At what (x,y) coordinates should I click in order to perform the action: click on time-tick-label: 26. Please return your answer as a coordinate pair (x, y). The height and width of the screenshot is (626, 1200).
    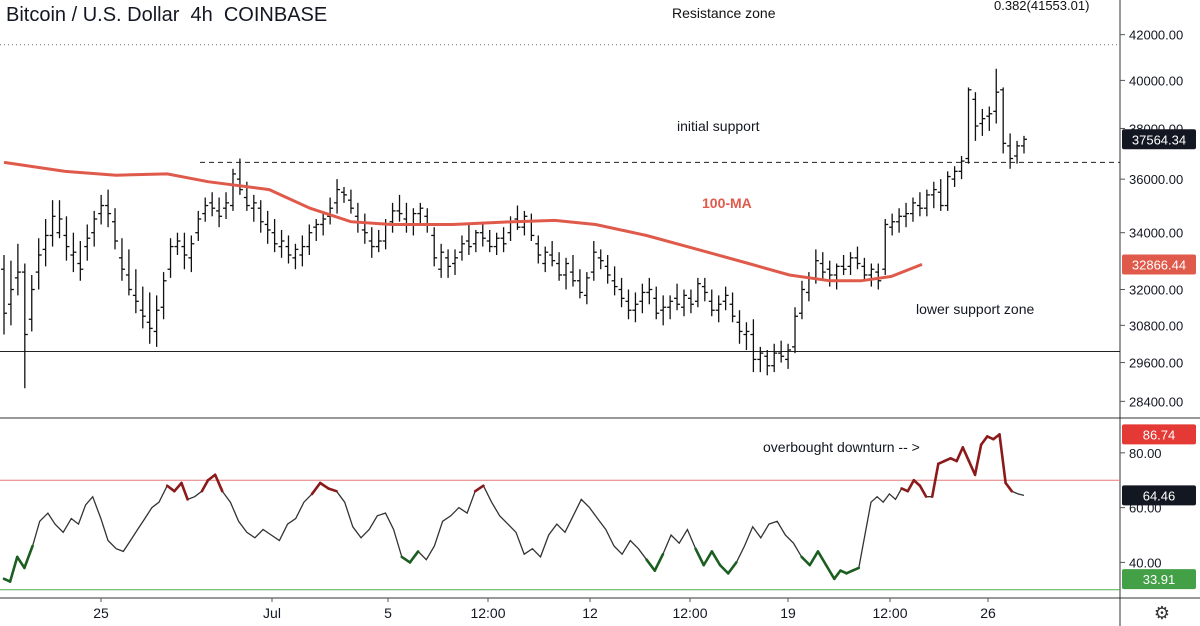
    Looking at the image, I should click on (988, 613).